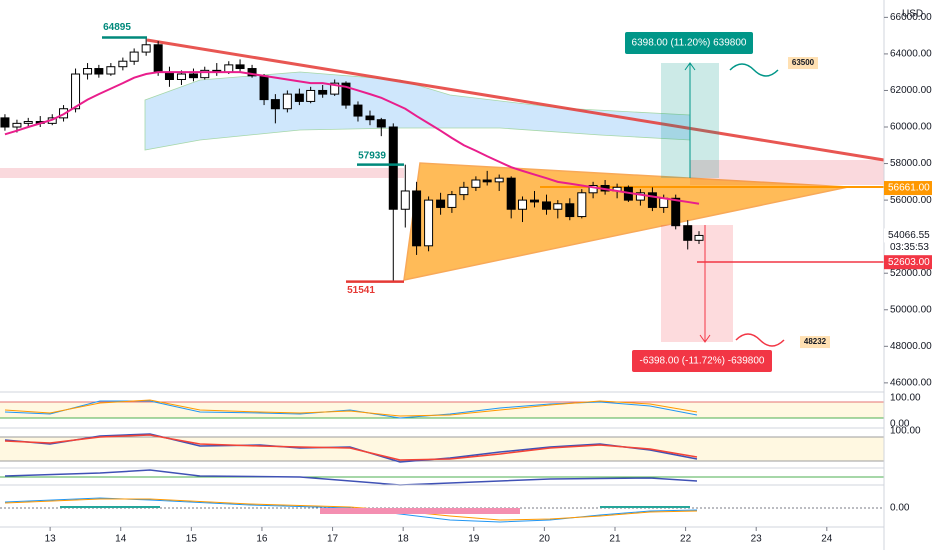 The width and height of the screenshot is (932, 550). What do you see at coordinates (474, 539) in the screenshot?
I see `x-tick-label: 19` at bounding box center [474, 539].